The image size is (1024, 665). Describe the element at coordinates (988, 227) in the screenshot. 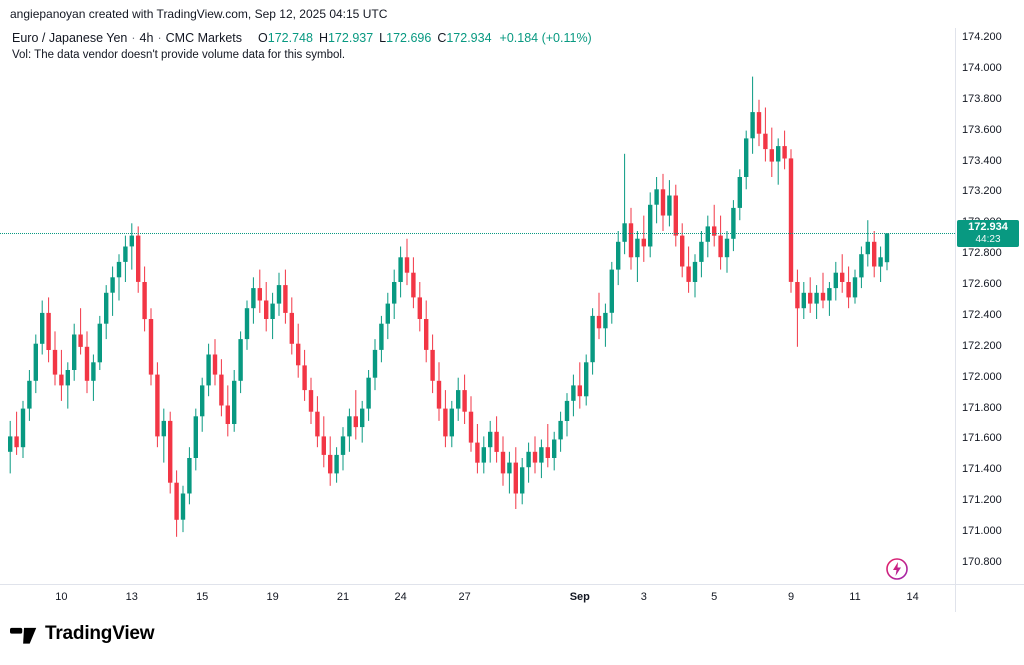

I see `current-price-value: 172.934` at that location.